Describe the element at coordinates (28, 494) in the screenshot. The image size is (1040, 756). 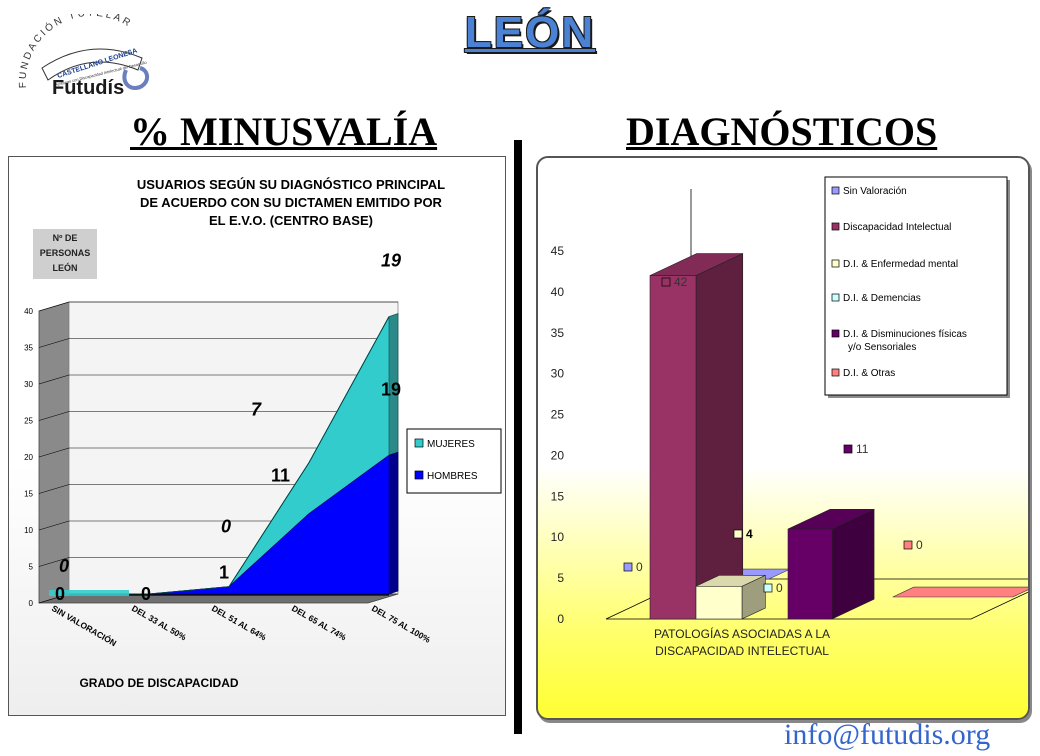
I see `area-ytick-label: 15` at that location.